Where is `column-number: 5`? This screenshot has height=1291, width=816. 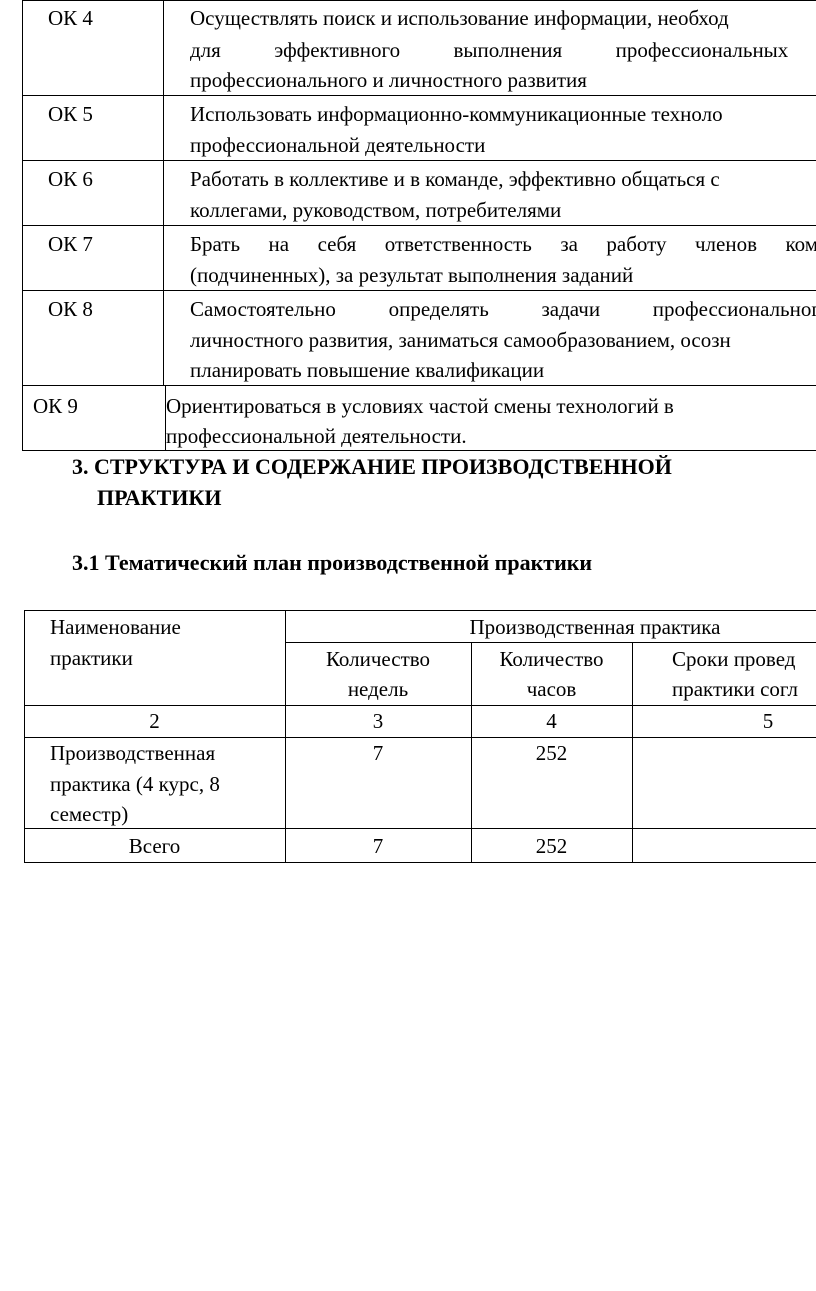
column-number: 5 is located at coordinates (768, 721).